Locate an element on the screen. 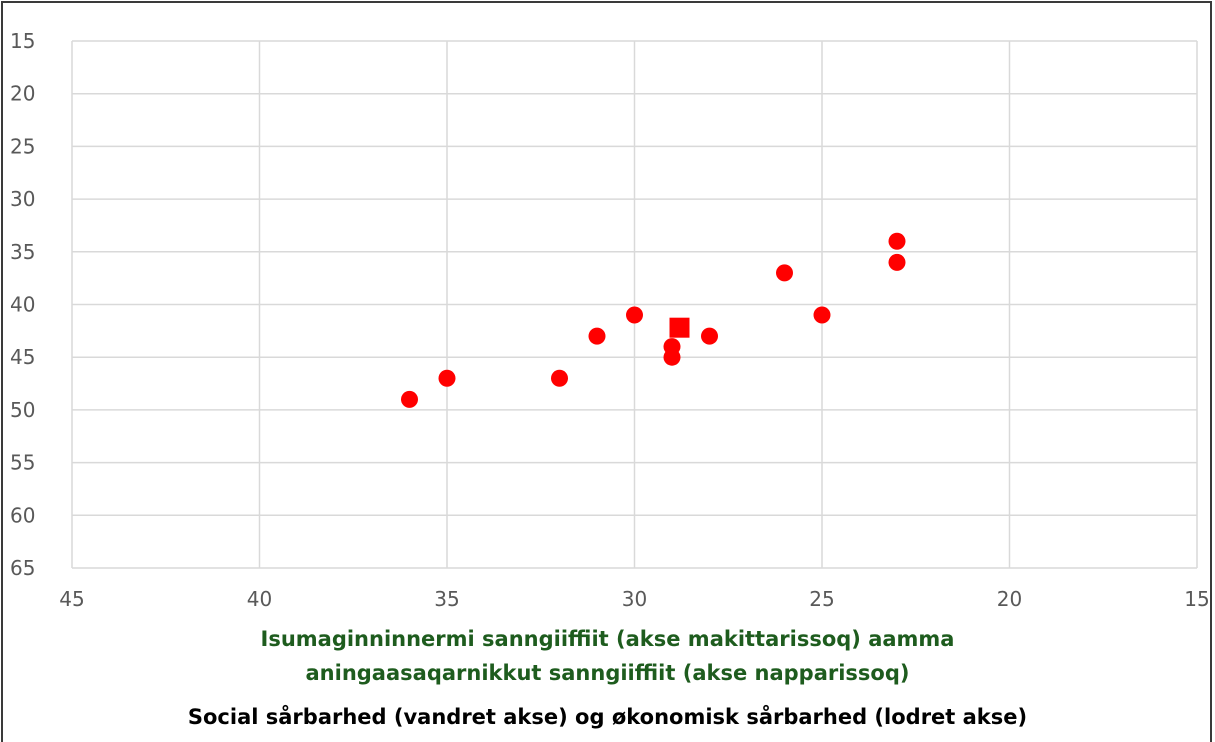 The width and height of the screenshot is (1215, 742). x-tick-label: 20 is located at coordinates (1009, 599).